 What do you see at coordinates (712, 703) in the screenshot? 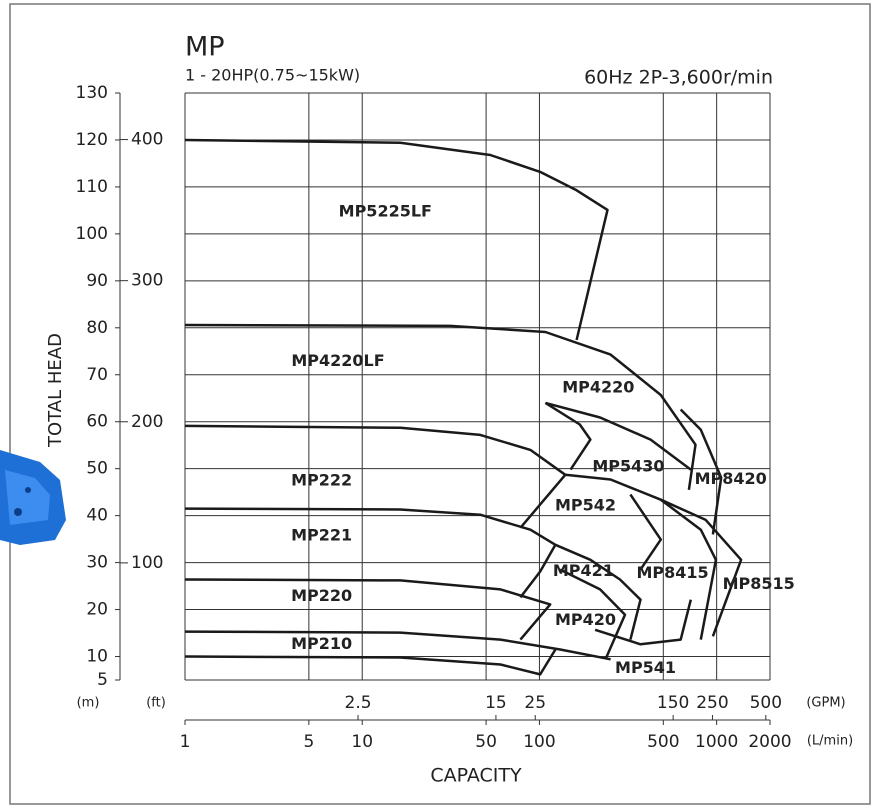
I see `x2-tick-label: 250` at bounding box center [712, 703].